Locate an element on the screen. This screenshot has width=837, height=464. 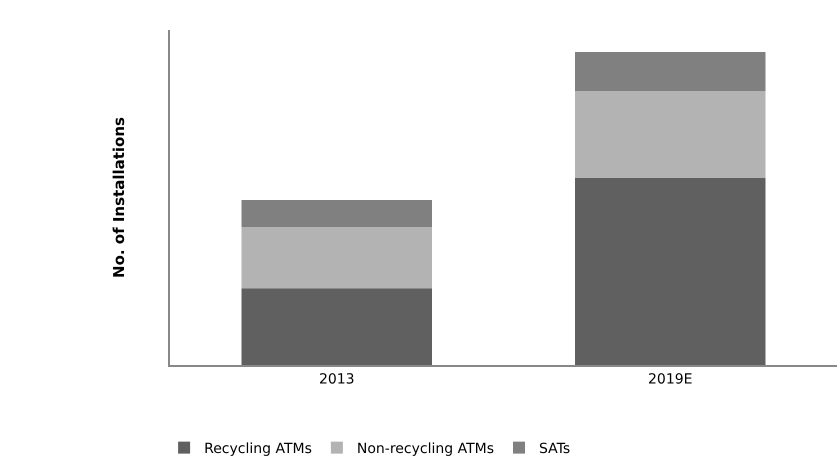
legend-label: Non-recycling ATMs is located at coordinates (425, 449).